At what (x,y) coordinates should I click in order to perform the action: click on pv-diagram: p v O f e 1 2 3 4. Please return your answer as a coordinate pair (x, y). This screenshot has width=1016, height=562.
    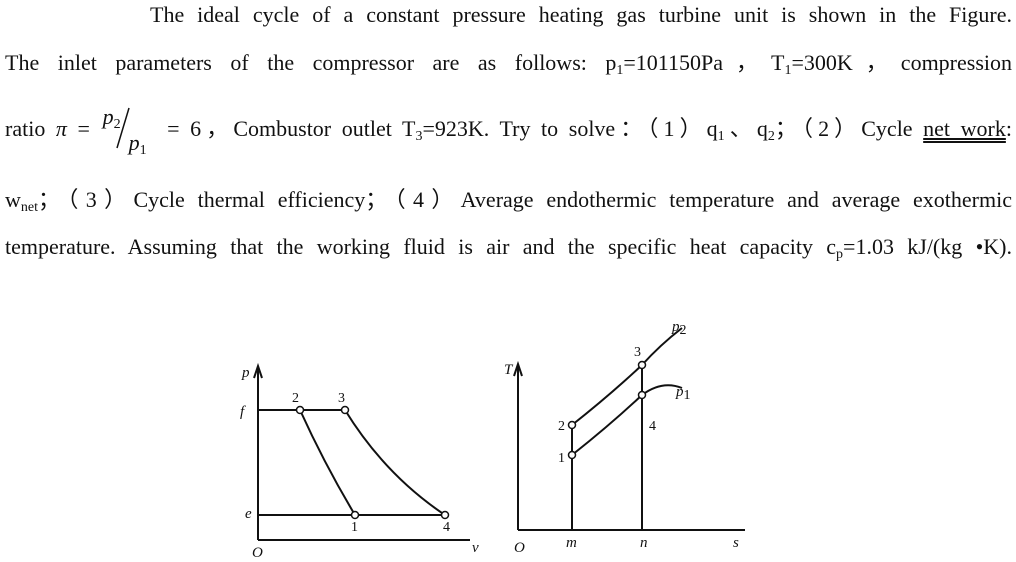
    Looking at the image, I should click on (359, 461).